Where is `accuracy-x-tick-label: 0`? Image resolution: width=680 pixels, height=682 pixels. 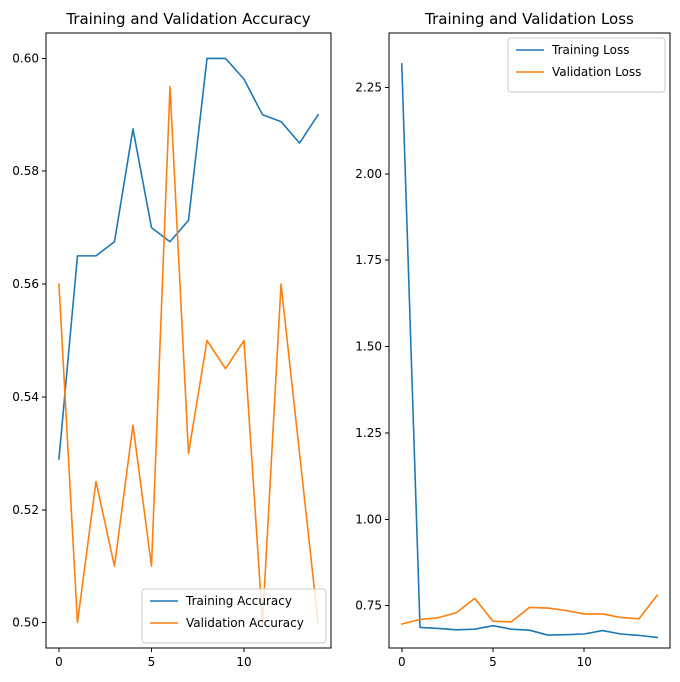
accuracy-x-tick-label: 0 is located at coordinates (59, 662).